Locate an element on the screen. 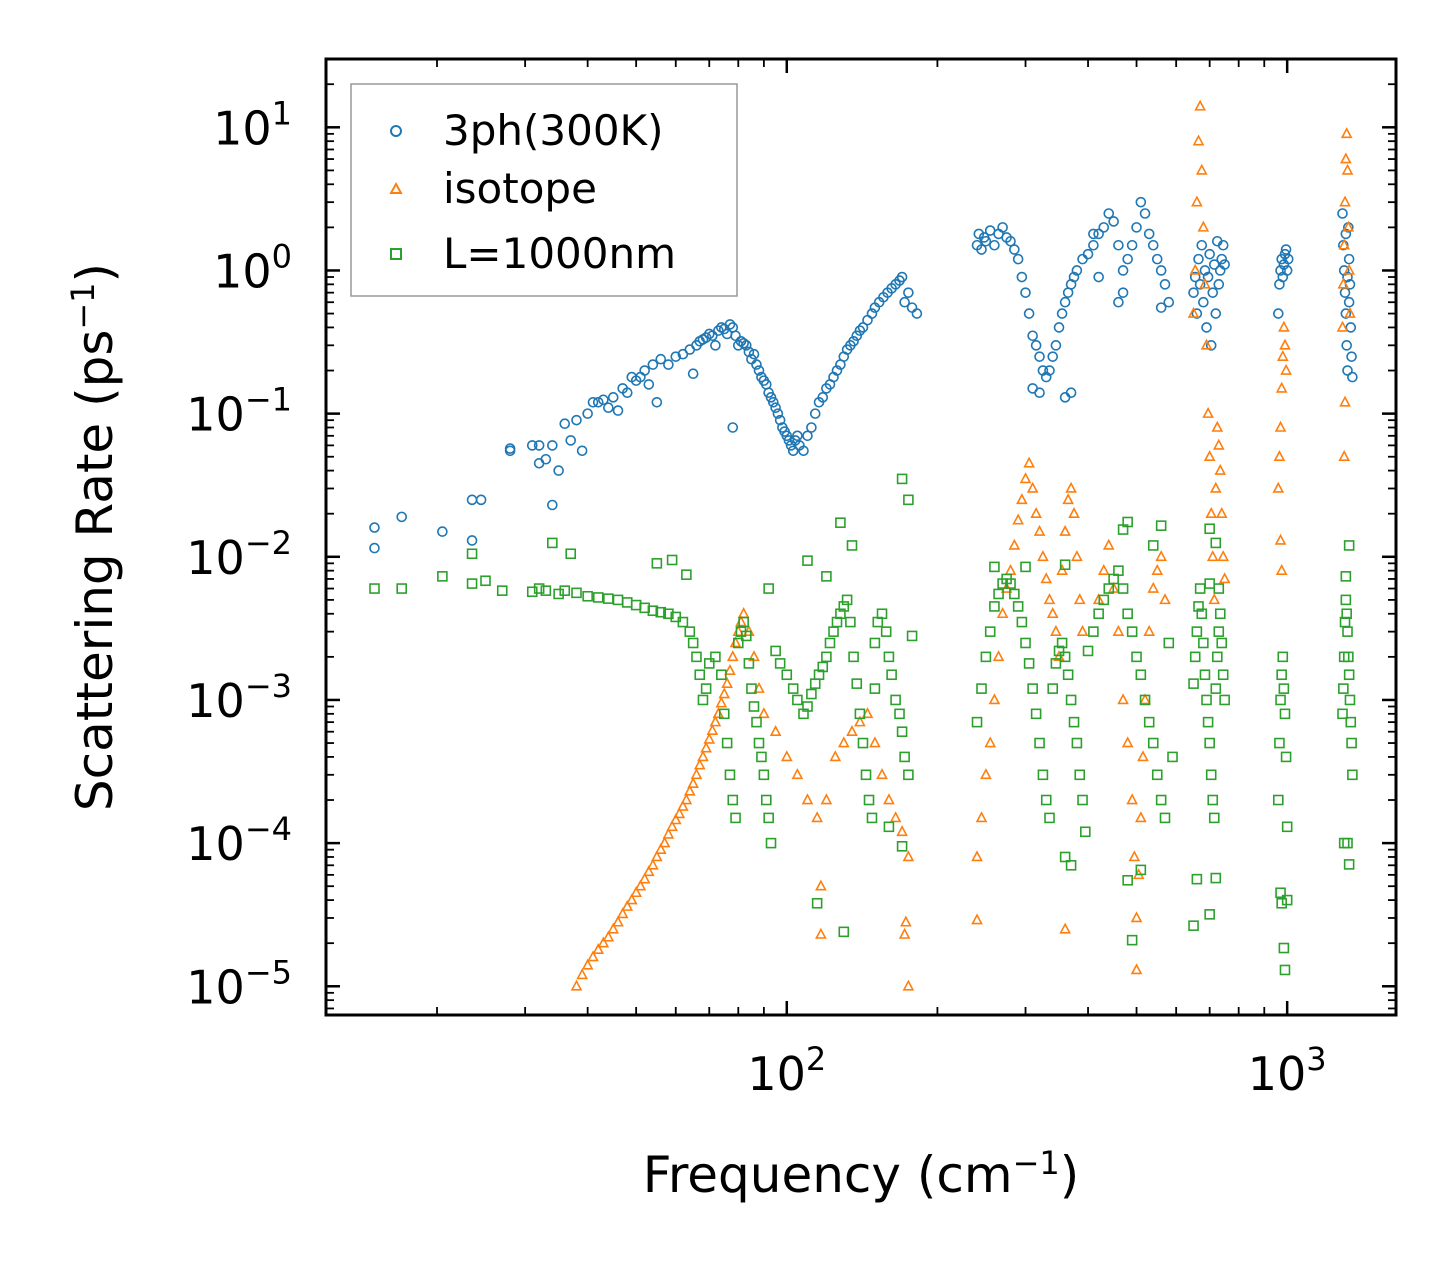  y-tick-label: 10⁻⁴ is located at coordinates (239, 840).